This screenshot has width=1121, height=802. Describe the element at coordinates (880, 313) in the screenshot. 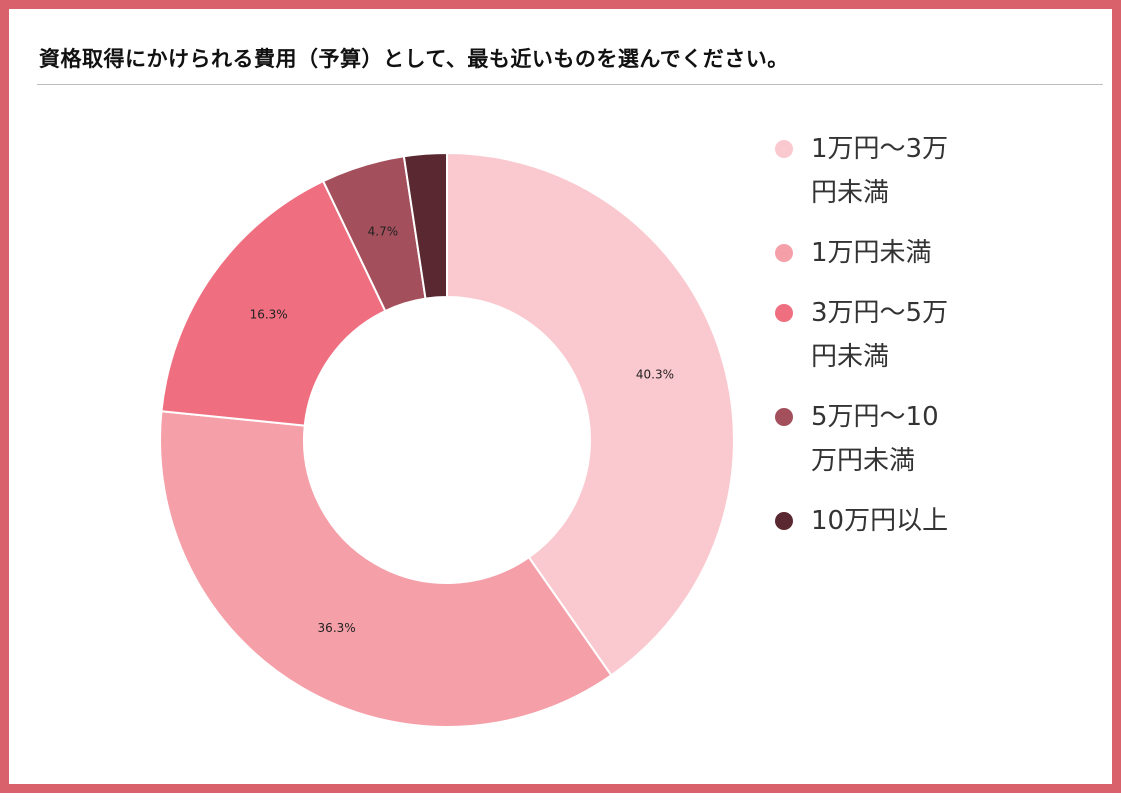

I see `legend-label-line1: 3万円〜5万` at that location.